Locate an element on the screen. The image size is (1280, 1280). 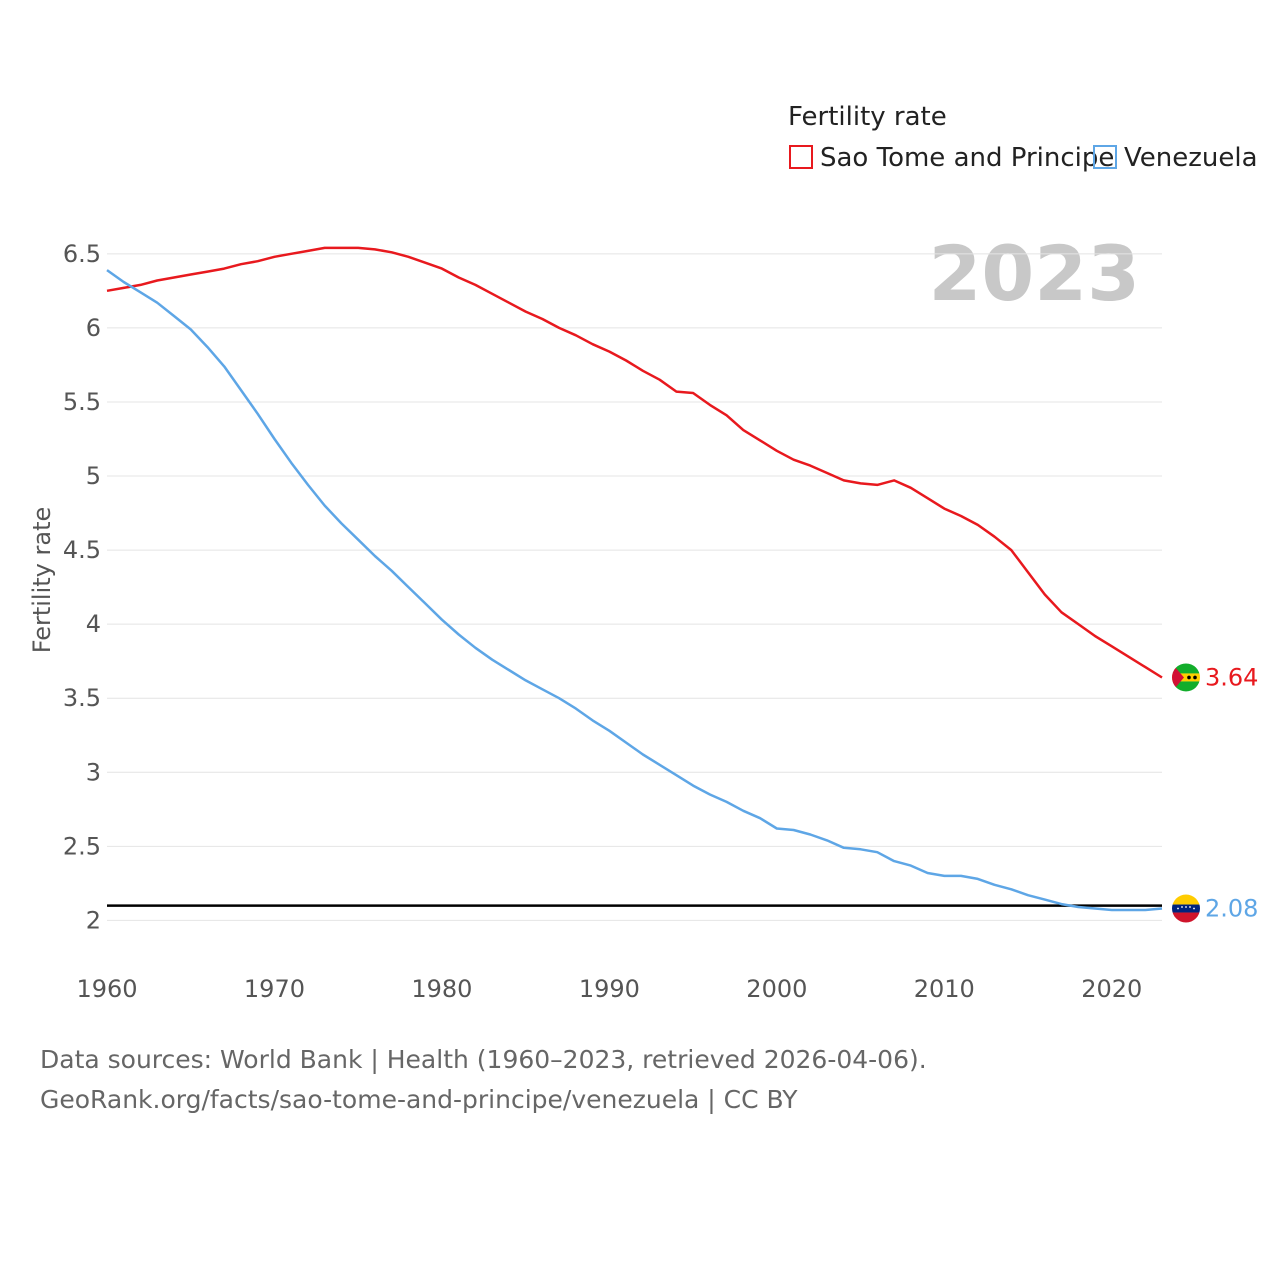
legend-item-venezuela: Venezuela is located at coordinates (1175, 158).